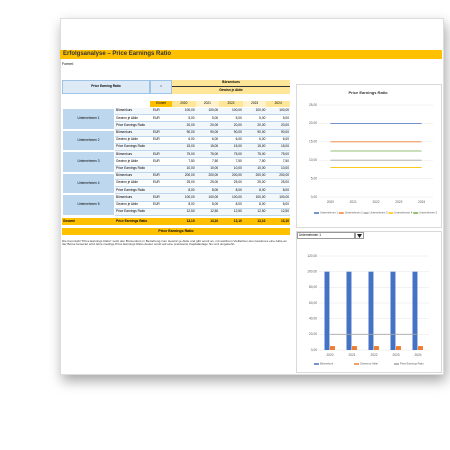 Image resolution: width=450 pixels, height=450 pixels. Describe the element at coordinates (88, 183) in the screenshot. I see `company-name: Unternehmen 4` at that location.